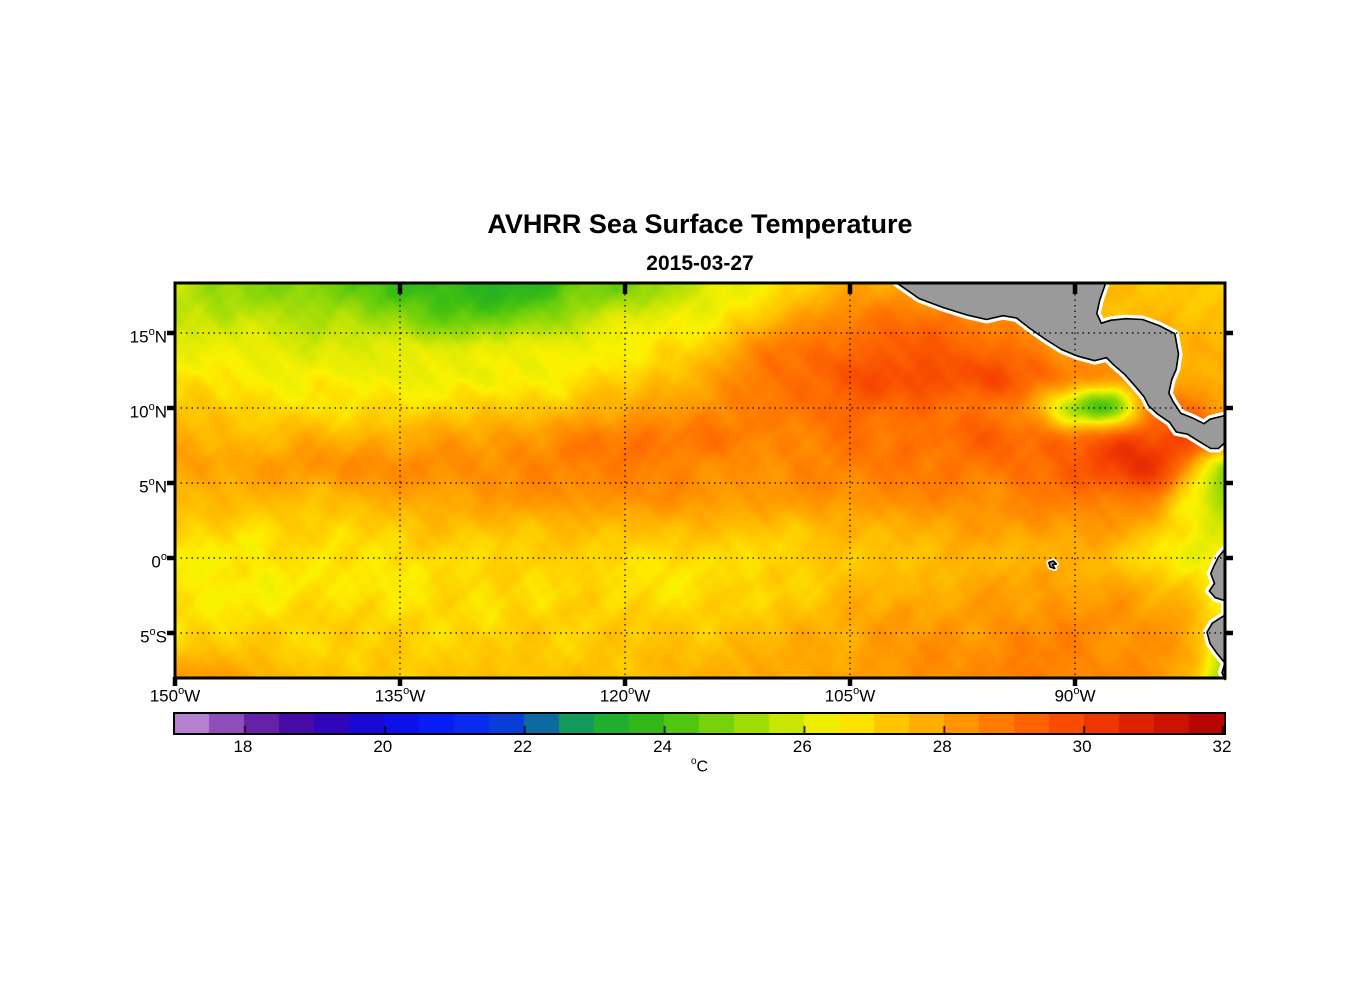  What do you see at coordinates (243, 746) in the screenshot?
I see `colorbar-tick-label: 18` at bounding box center [243, 746].